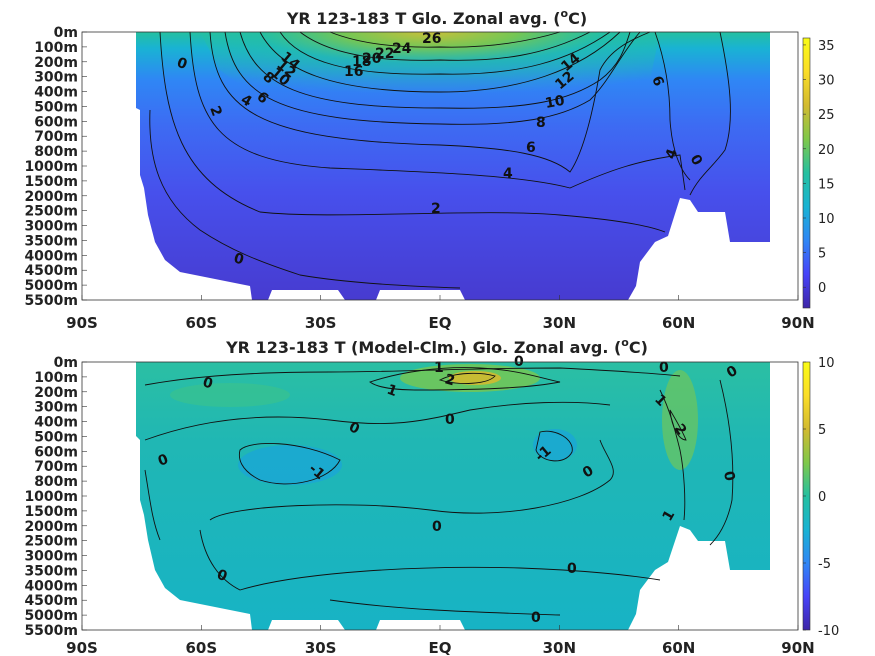 The width and height of the screenshot is (875, 656). I want to click on panel-1-contour-label: 24, so click(402, 49).